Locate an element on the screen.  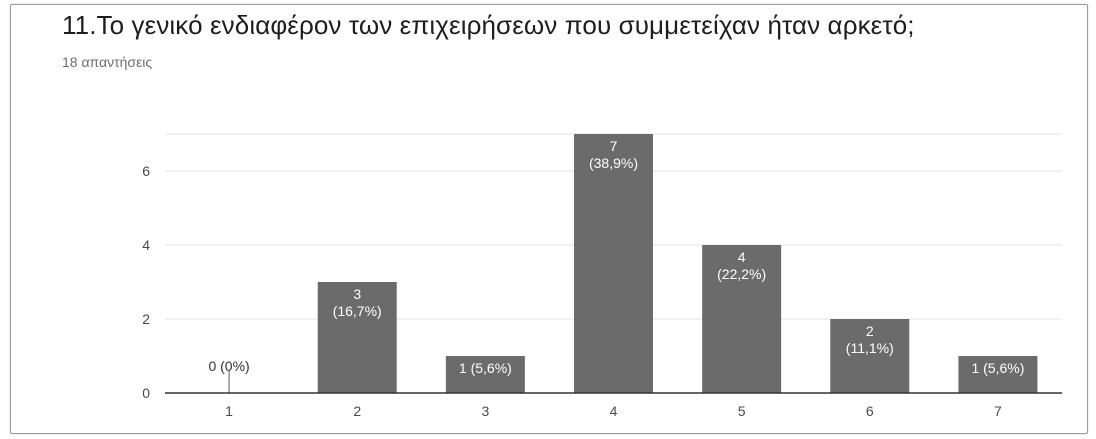
x-tick-label: 2 is located at coordinates (357, 411).